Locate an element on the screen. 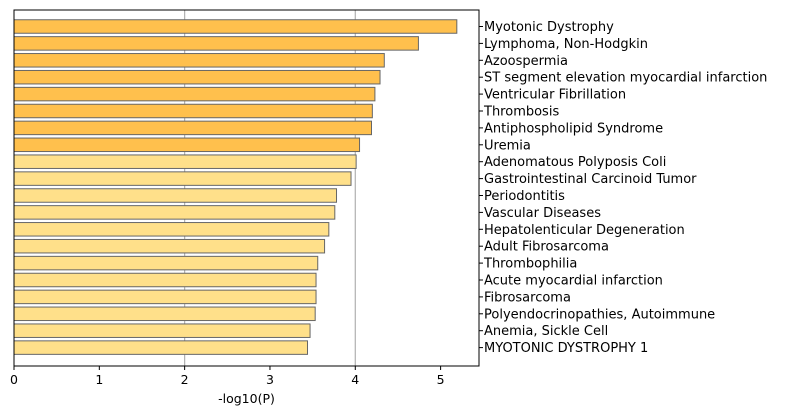  category-label: MYOTONIC DYSTROPHY 1 is located at coordinates (566, 348).